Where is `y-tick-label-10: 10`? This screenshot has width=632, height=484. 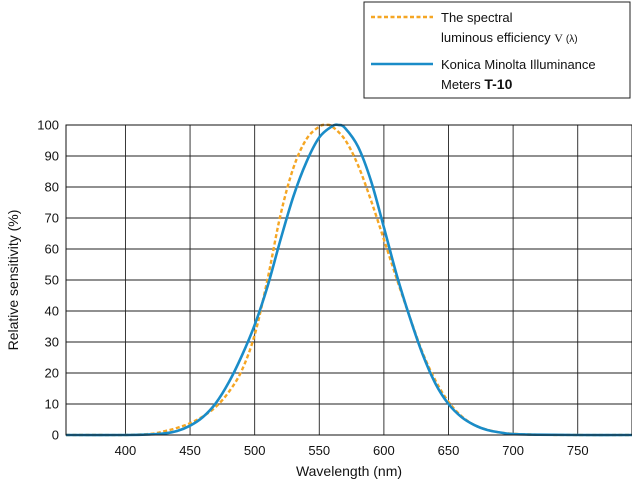
y-tick-label-10: 10 is located at coordinates (52, 404).